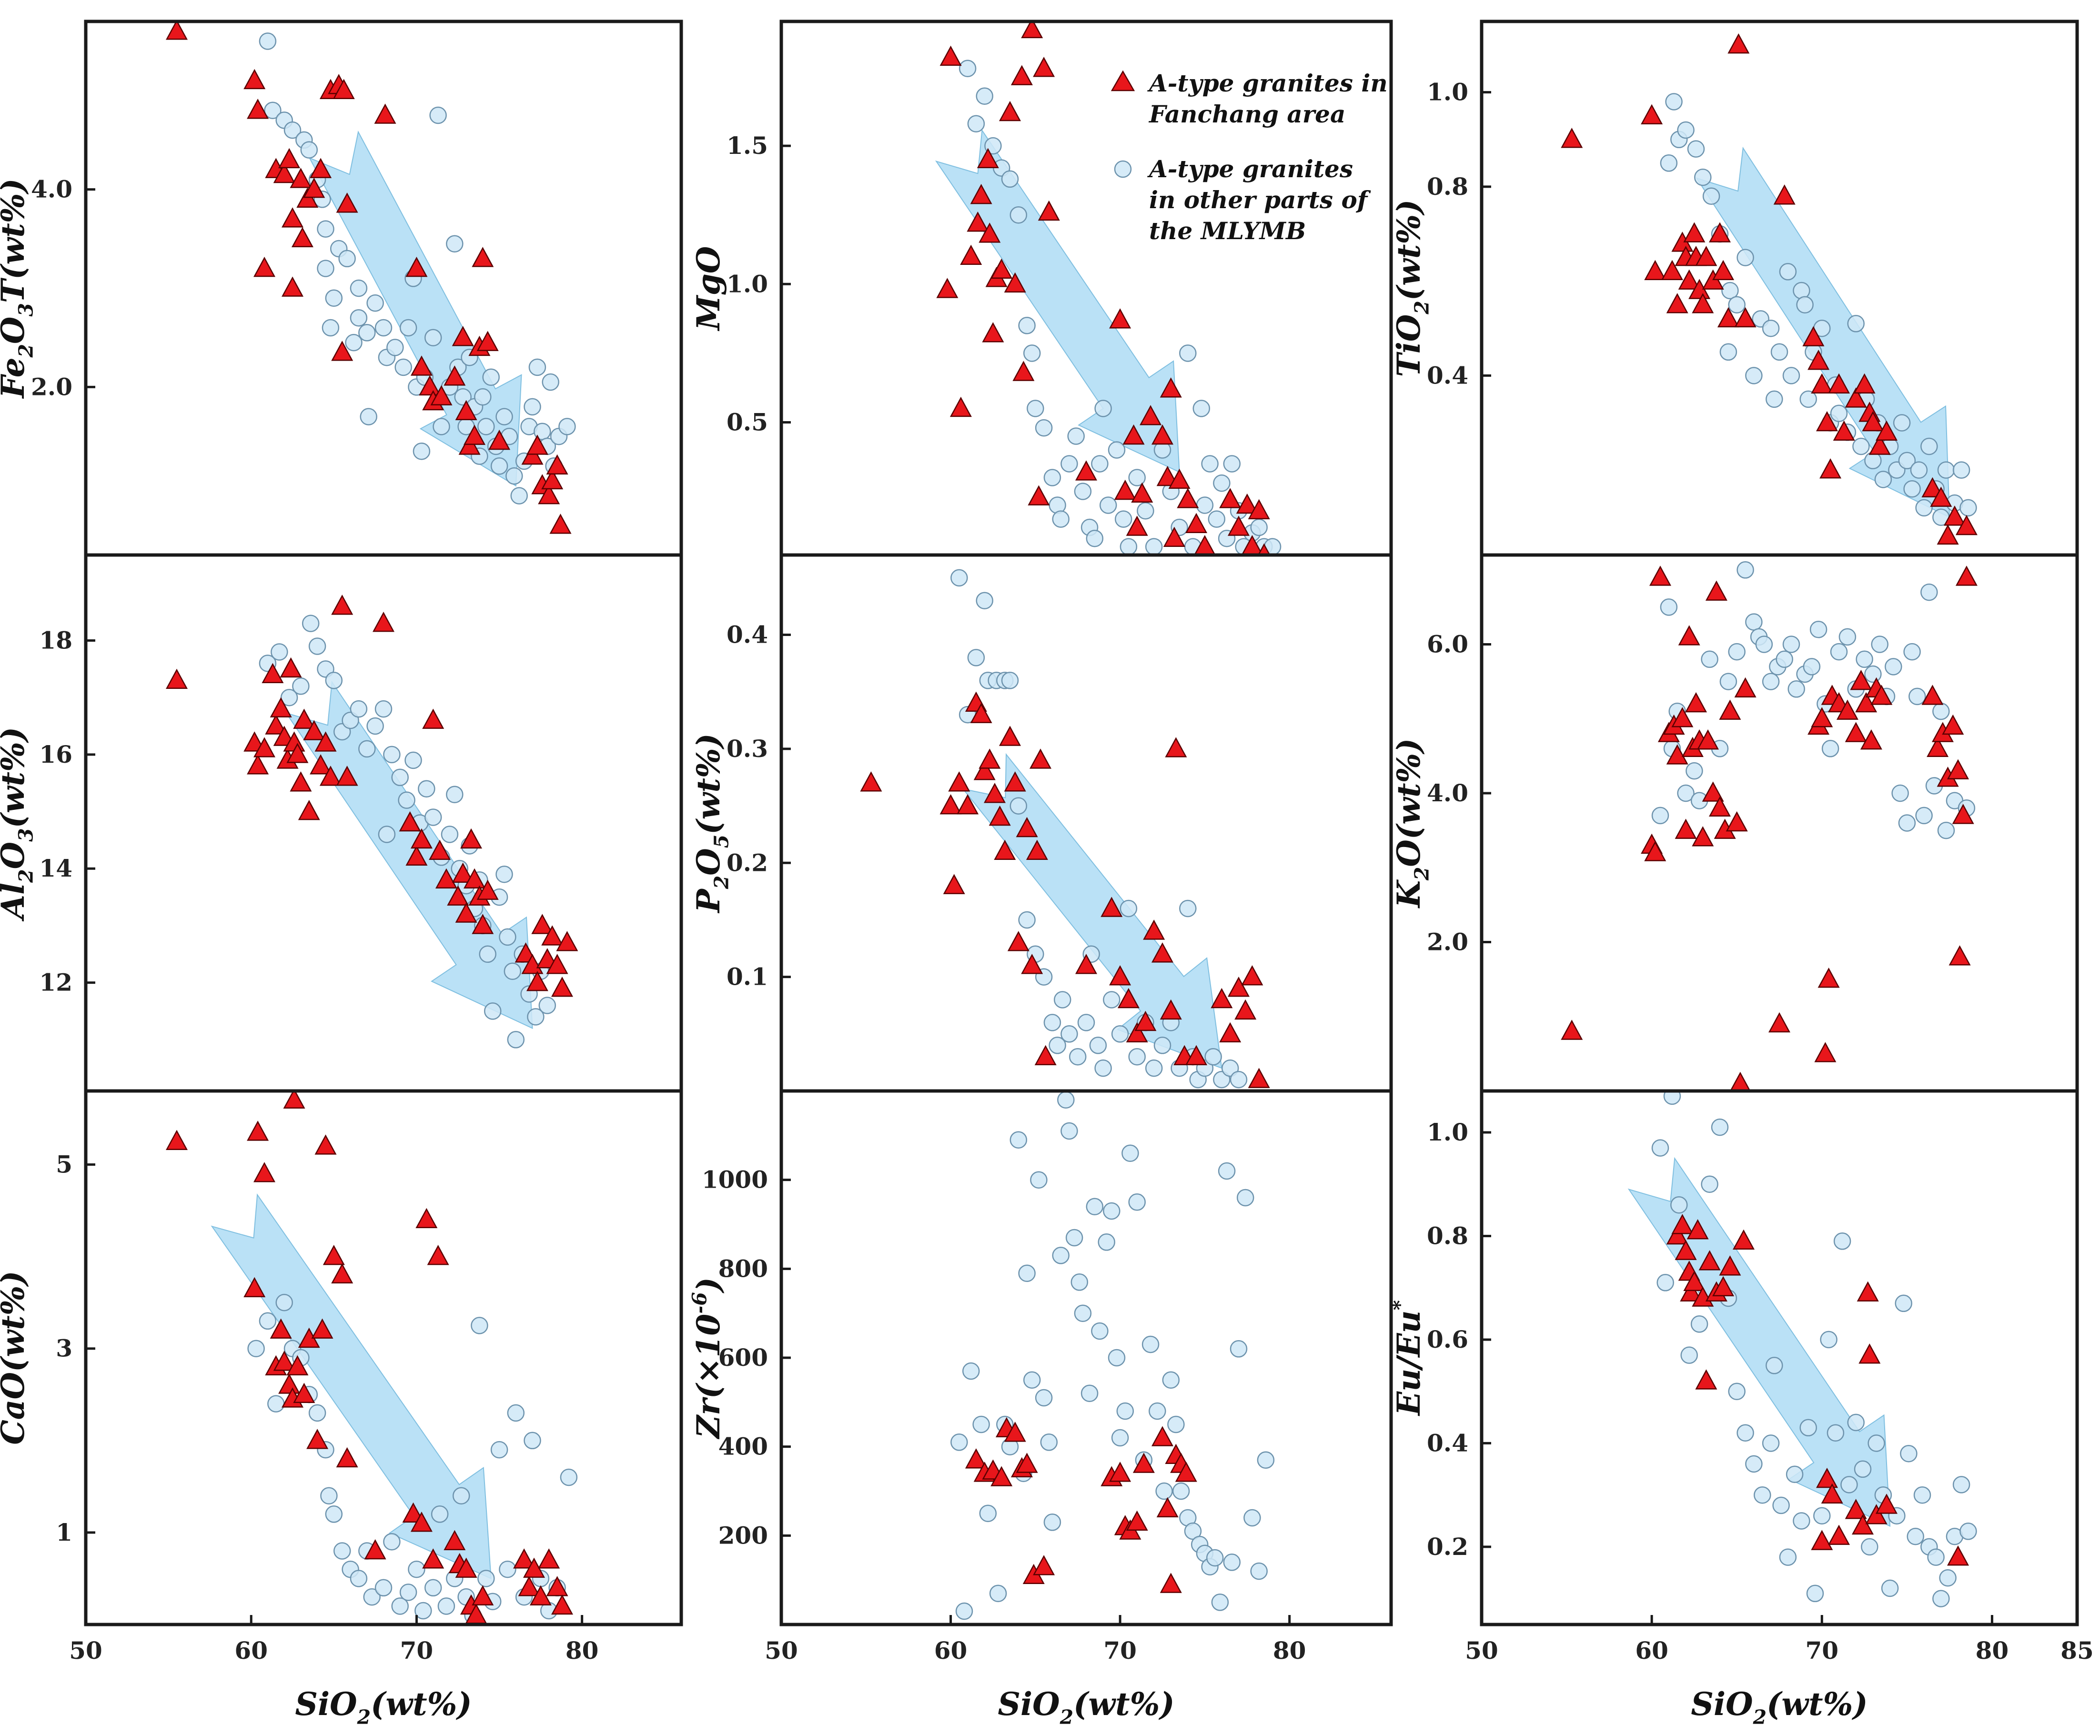 The image size is (2100, 1736). Describe the element at coordinates (1447, 375) in the screenshot. I see `tio2-ytick-label: 0.4` at that location.